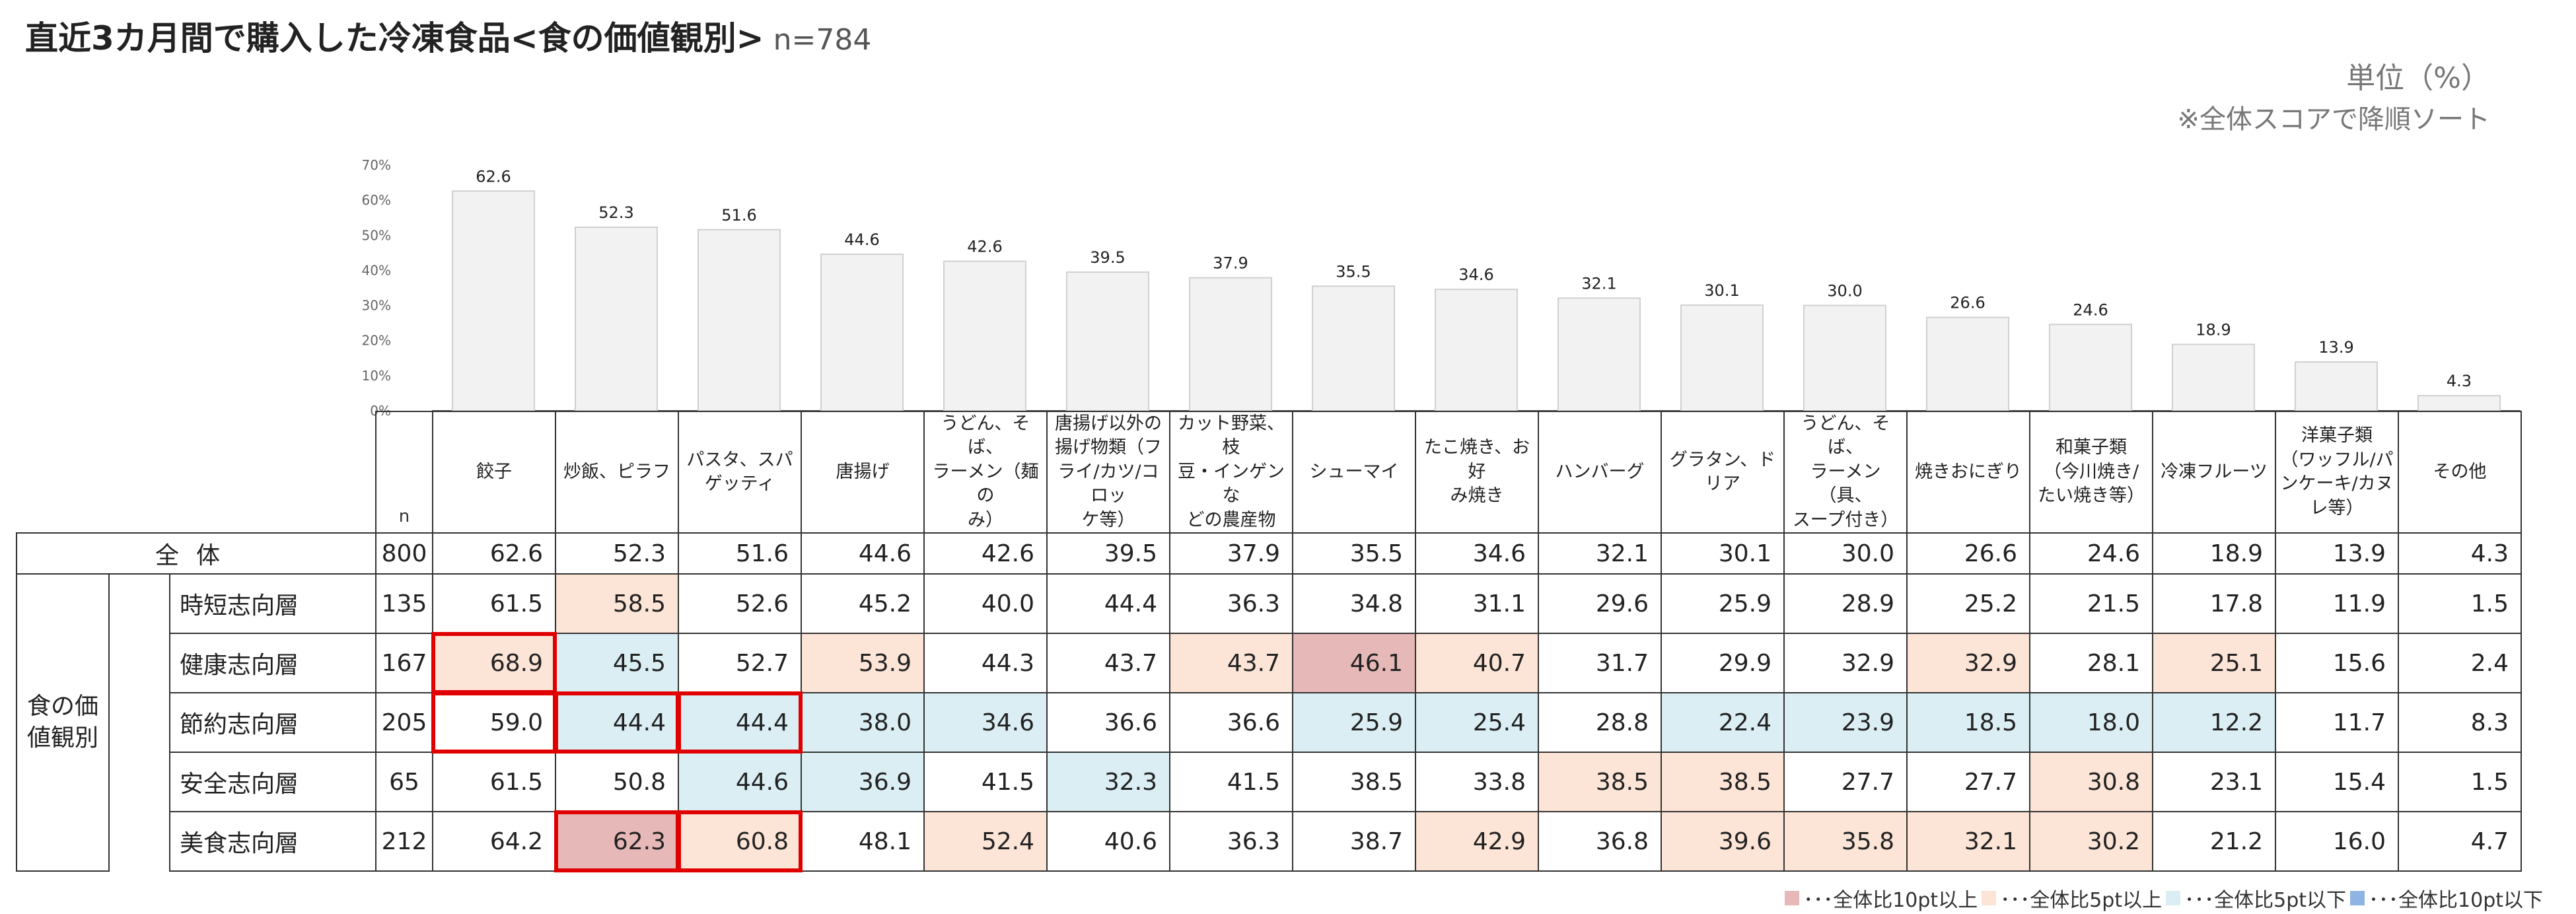  Describe the element at coordinates (1846, 604) in the screenshot. I see `cell-value: 28.9` at that location.